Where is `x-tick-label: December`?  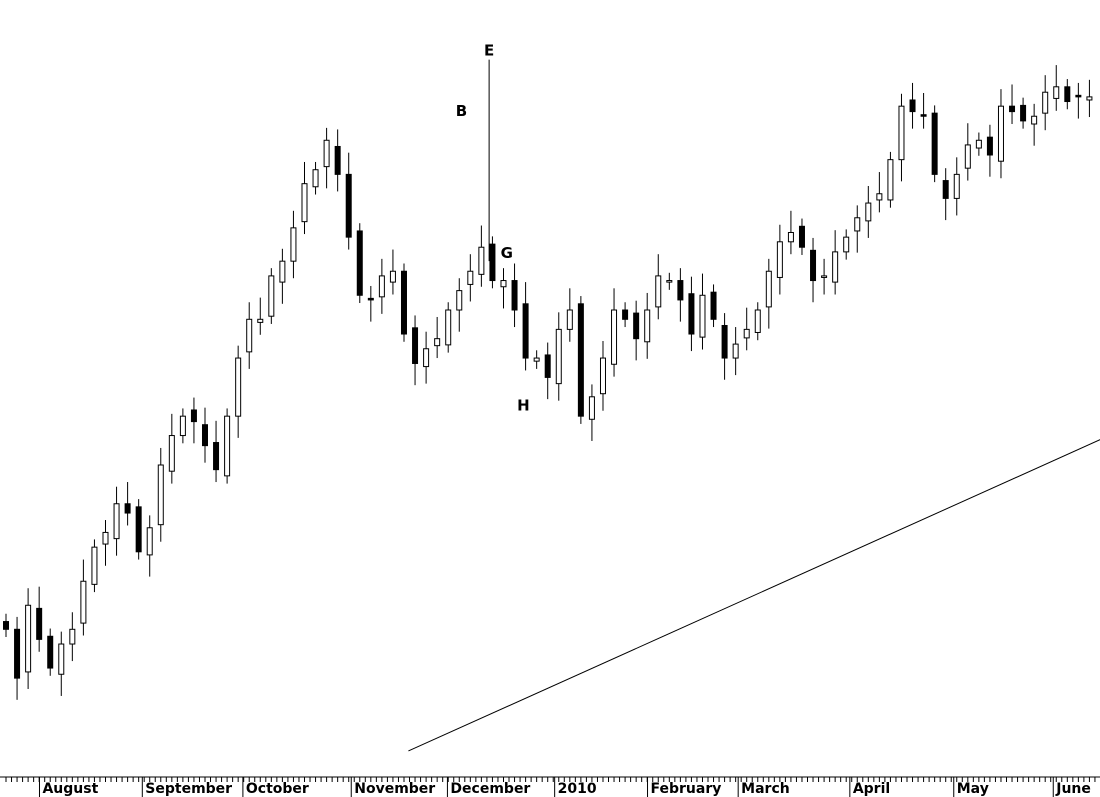 x-tick-label: December is located at coordinates (490, 789).